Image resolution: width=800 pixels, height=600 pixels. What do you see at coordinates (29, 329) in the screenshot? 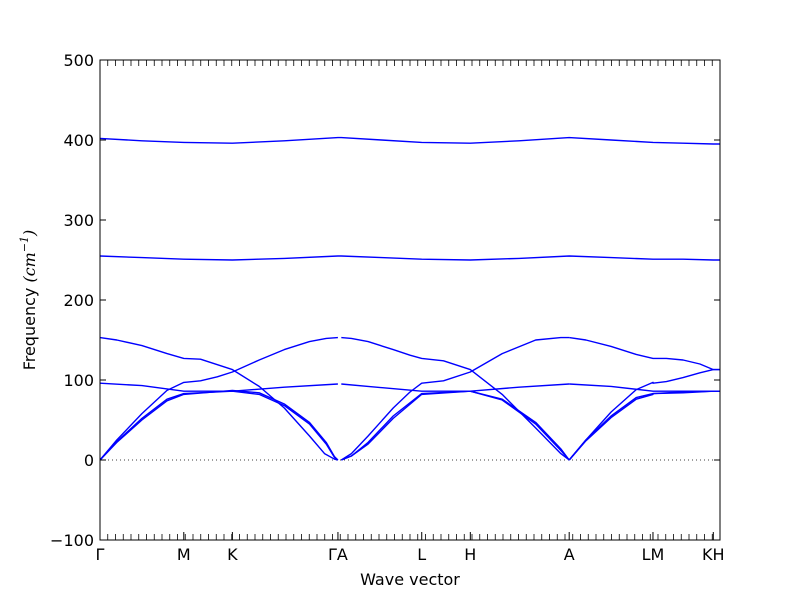
I see `y-axis-label-text: Frequency` at bounding box center [29, 329].